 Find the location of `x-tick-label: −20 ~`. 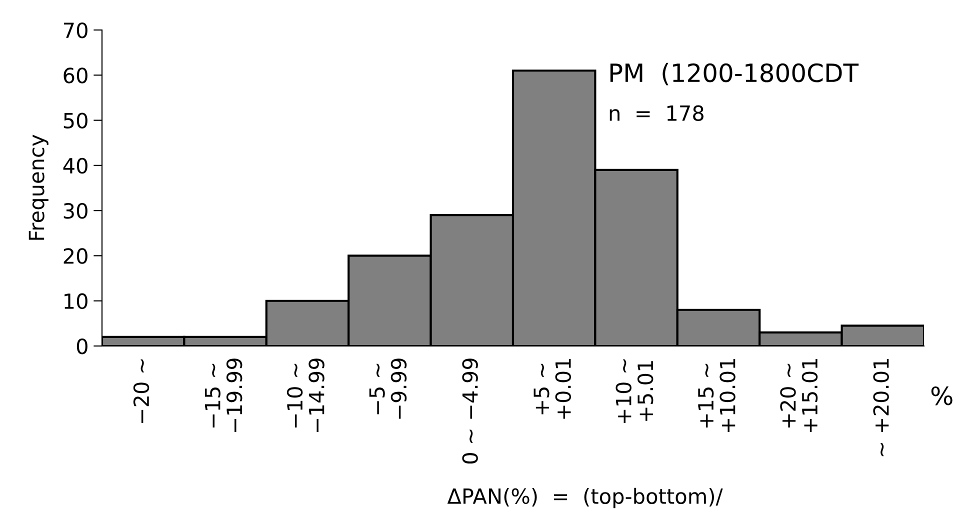

x-tick-label: −20 ~ is located at coordinates (141, 391).